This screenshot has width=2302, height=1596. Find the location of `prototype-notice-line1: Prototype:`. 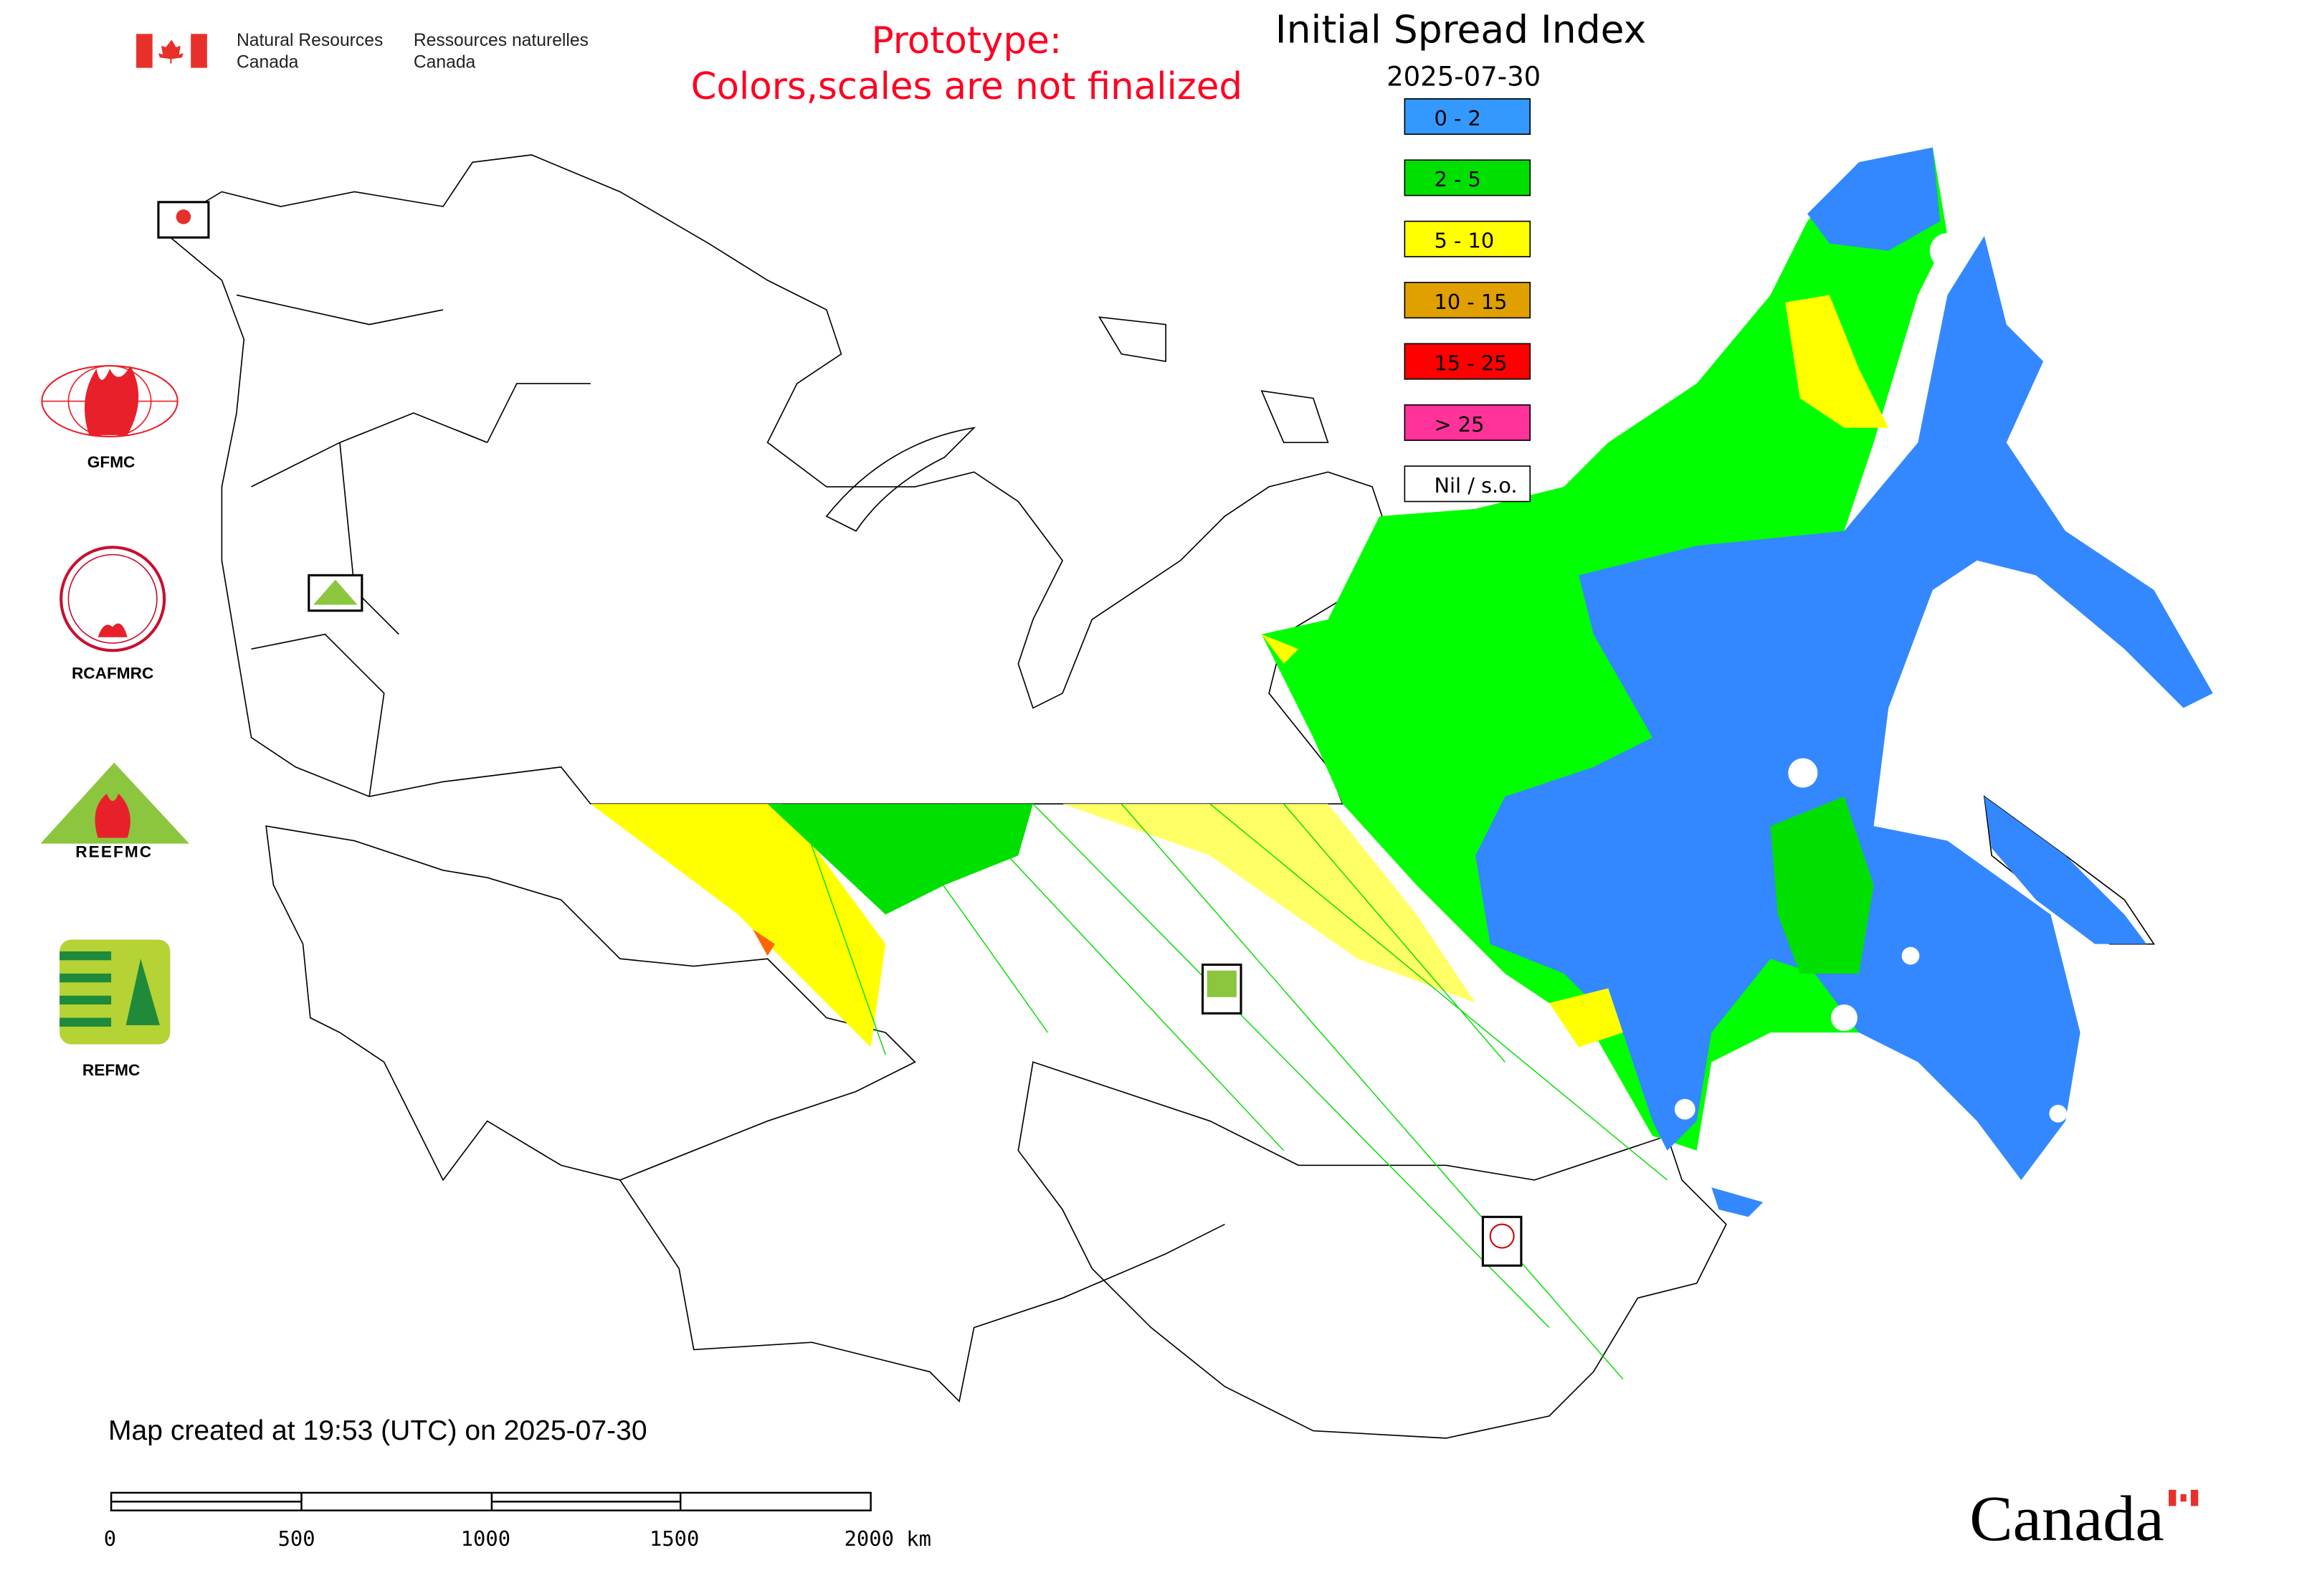

prototype-notice-line1: Prototype: is located at coordinates (967, 40).